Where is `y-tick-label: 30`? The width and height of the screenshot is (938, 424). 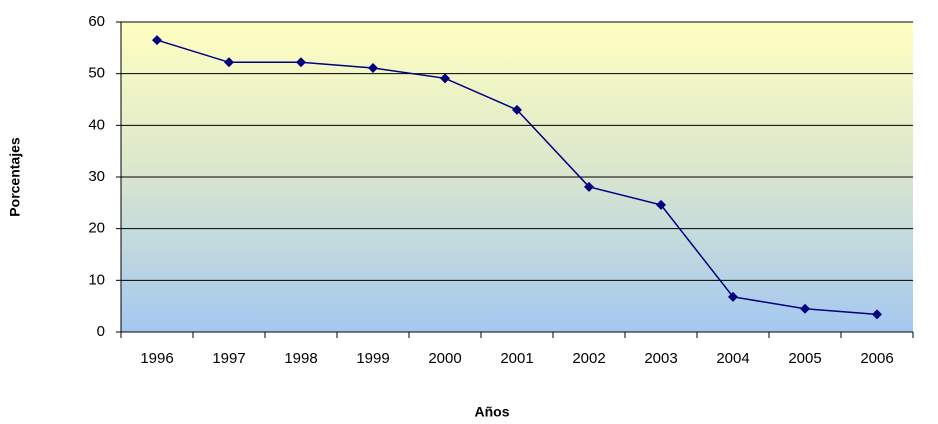 y-tick-label: 30 is located at coordinates (96, 176).